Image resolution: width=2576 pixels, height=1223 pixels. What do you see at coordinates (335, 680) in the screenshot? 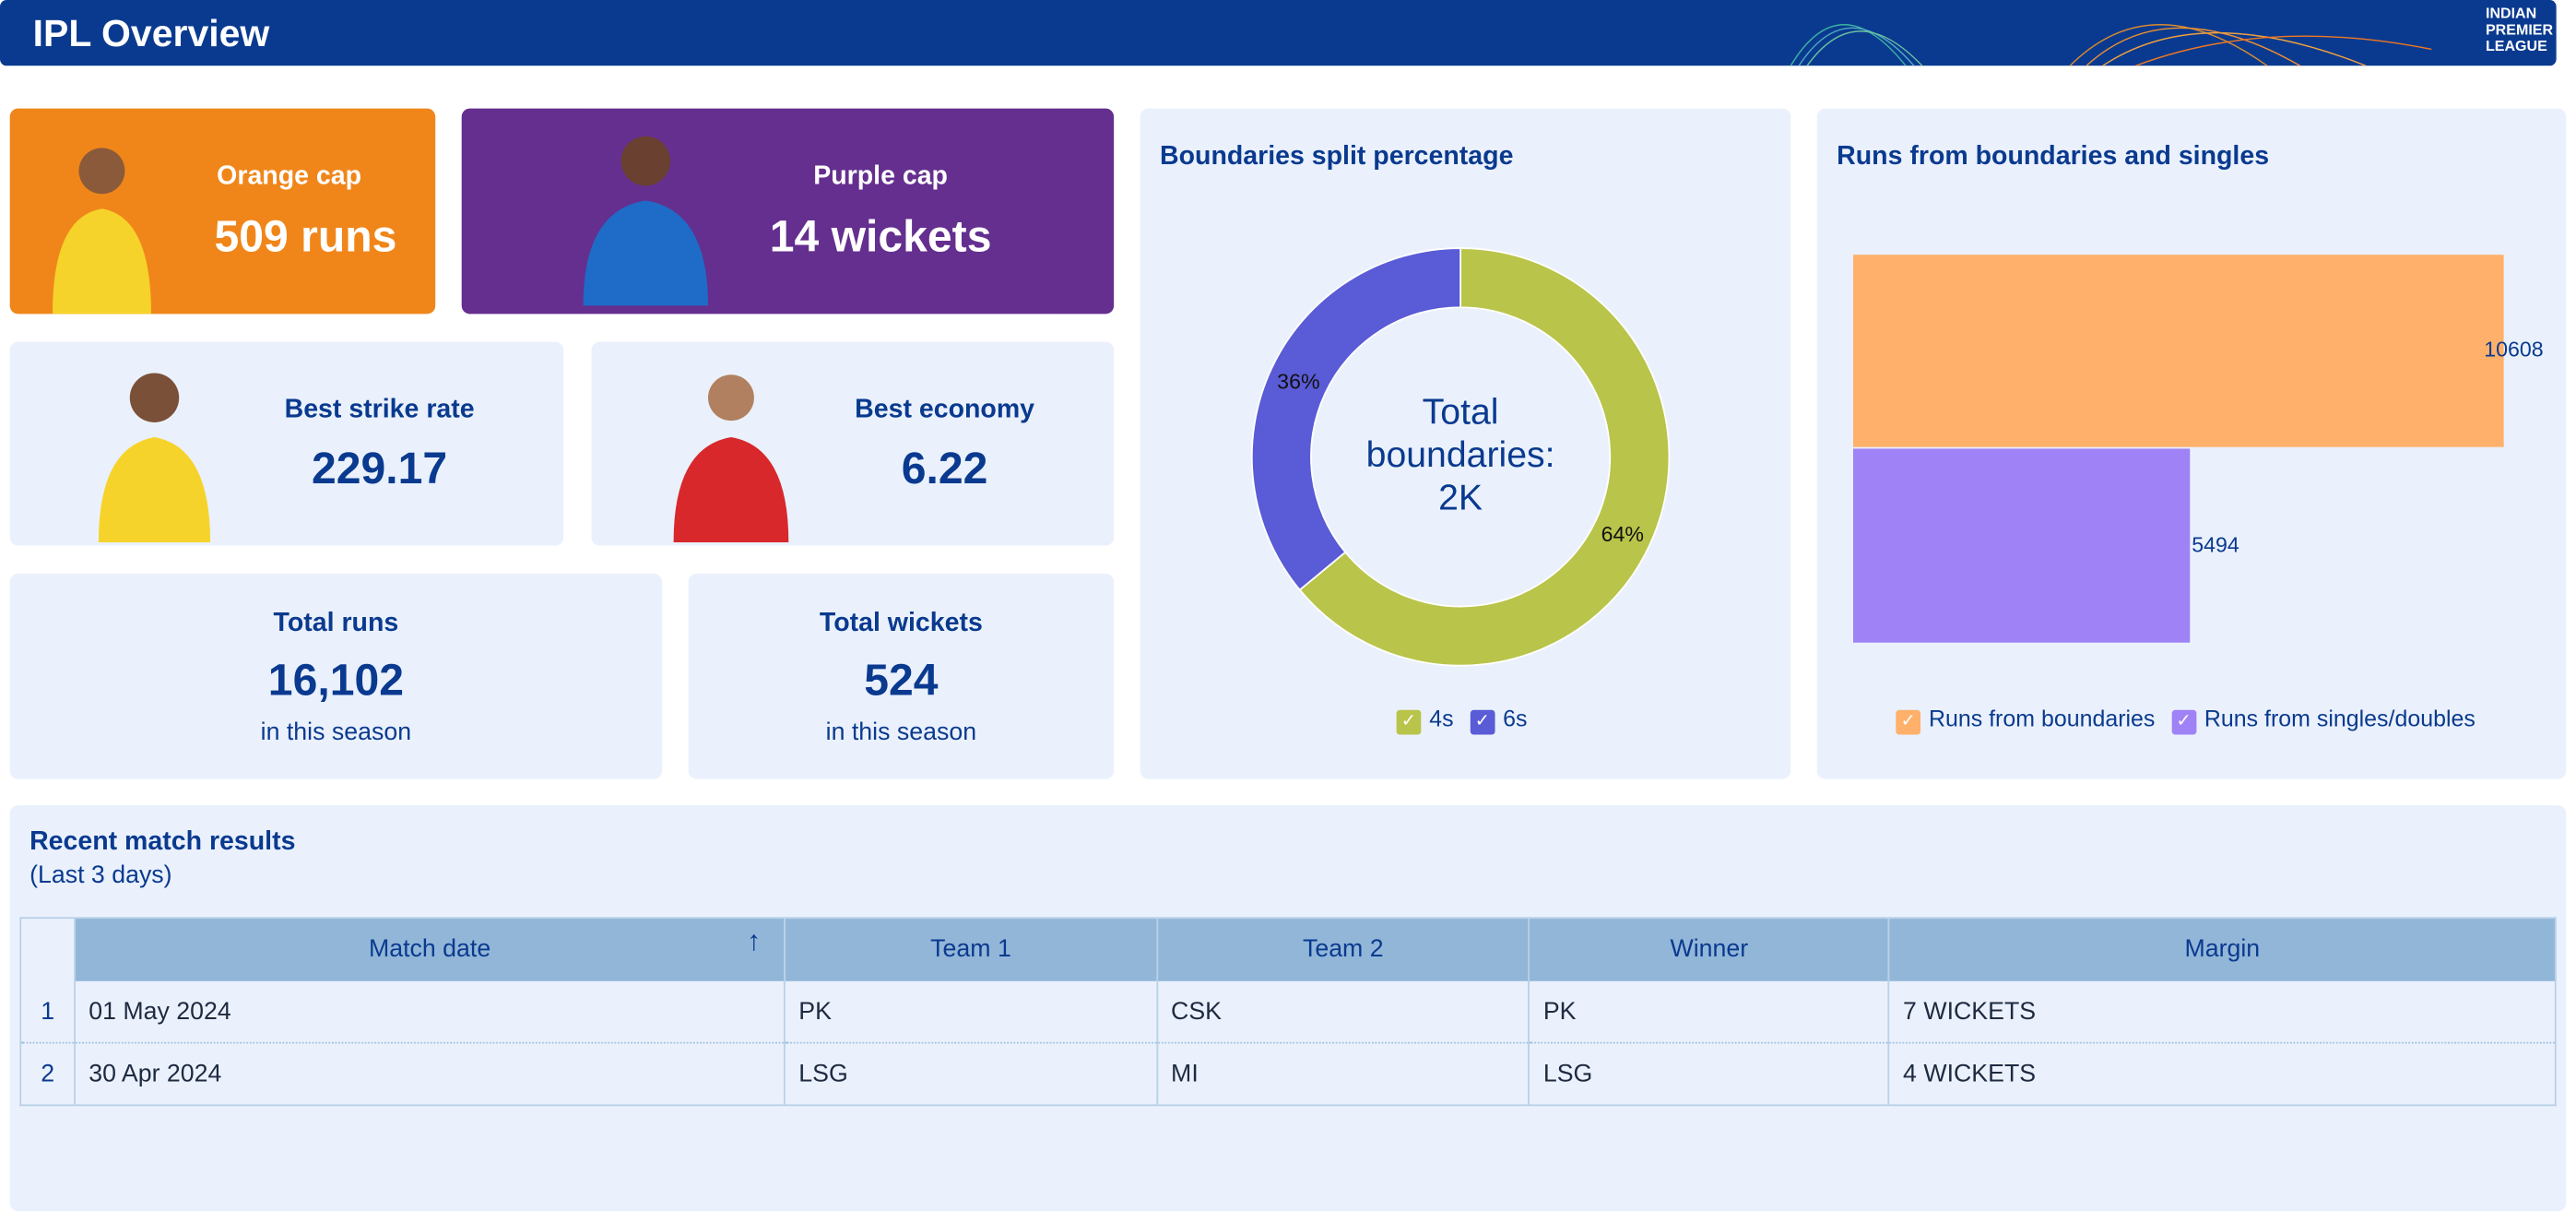
I see `total-runs-value: 16,102` at bounding box center [335, 680].